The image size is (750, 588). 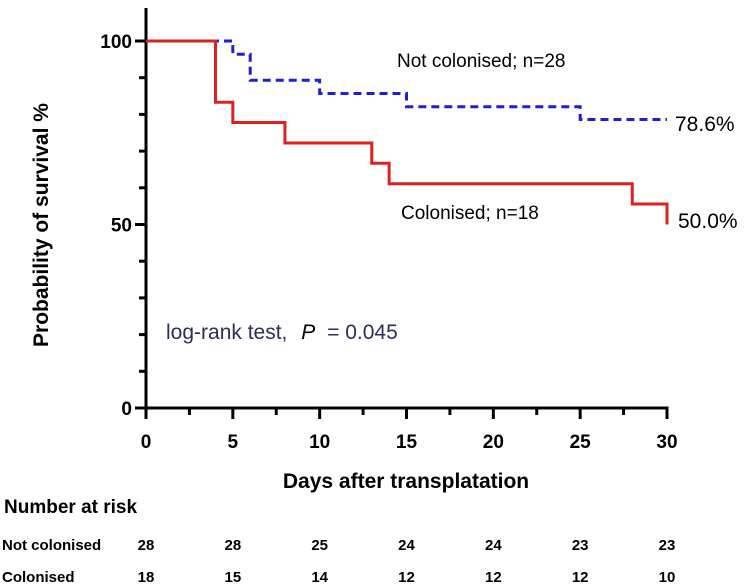 What do you see at coordinates (308, 332) in the screenshot?
I see `p-symbol: P` at bounding box center [308, 332].